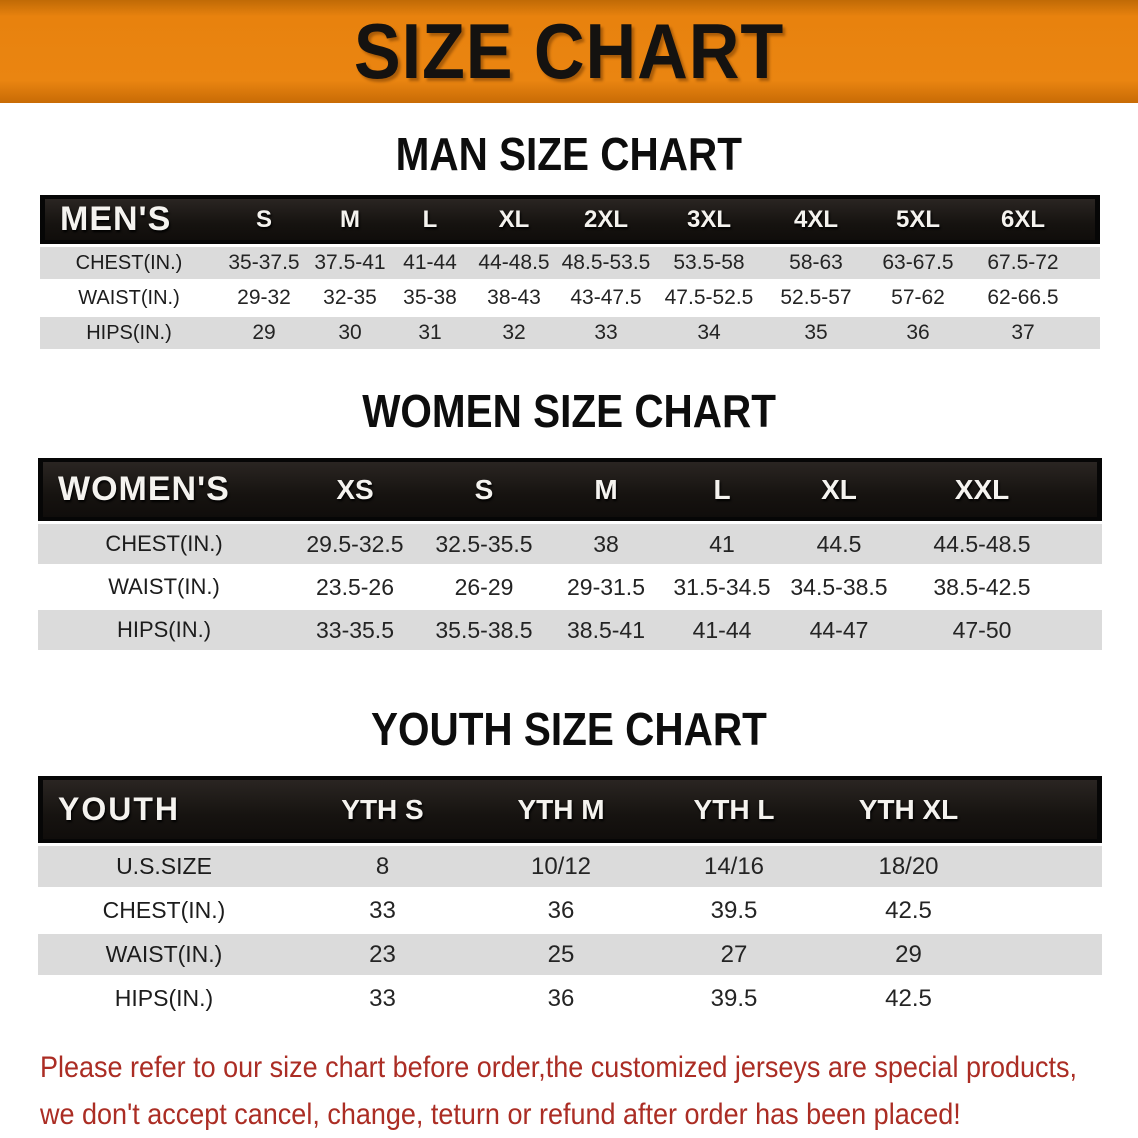  Describe the element at coordinates (606, 219) in the screenshot. I see `column-header: 2XL` at that location.